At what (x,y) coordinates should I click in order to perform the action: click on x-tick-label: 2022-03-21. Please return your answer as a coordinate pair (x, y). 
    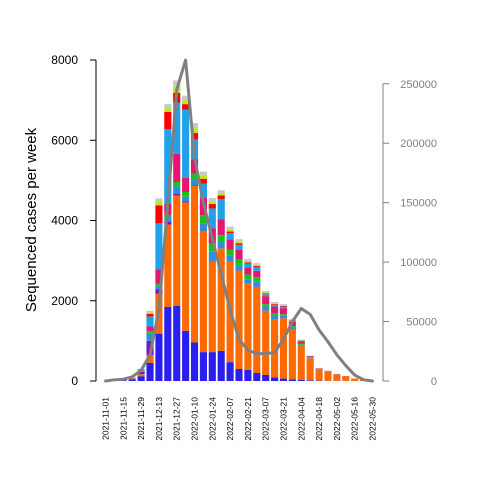
    Looking at the image, I should click on (283, 419).